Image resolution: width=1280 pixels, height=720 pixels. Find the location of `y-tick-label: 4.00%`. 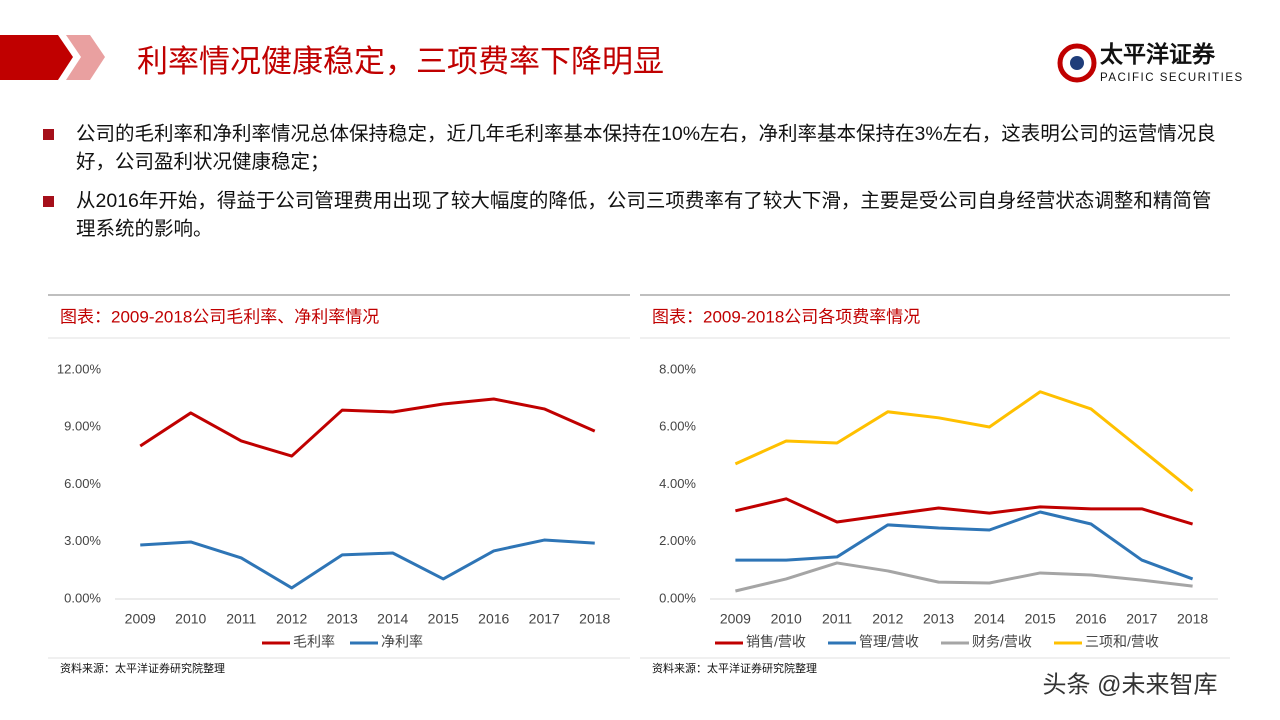

y-tick-label: 4.00% is located at coordinates (677, 483).